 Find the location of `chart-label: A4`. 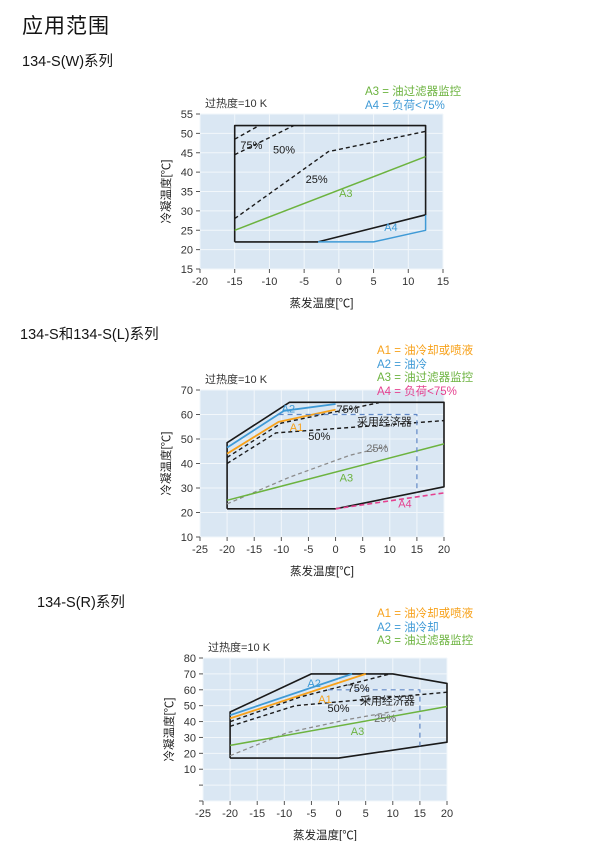

chart-label: A4 is located at coordinates (404, 505).